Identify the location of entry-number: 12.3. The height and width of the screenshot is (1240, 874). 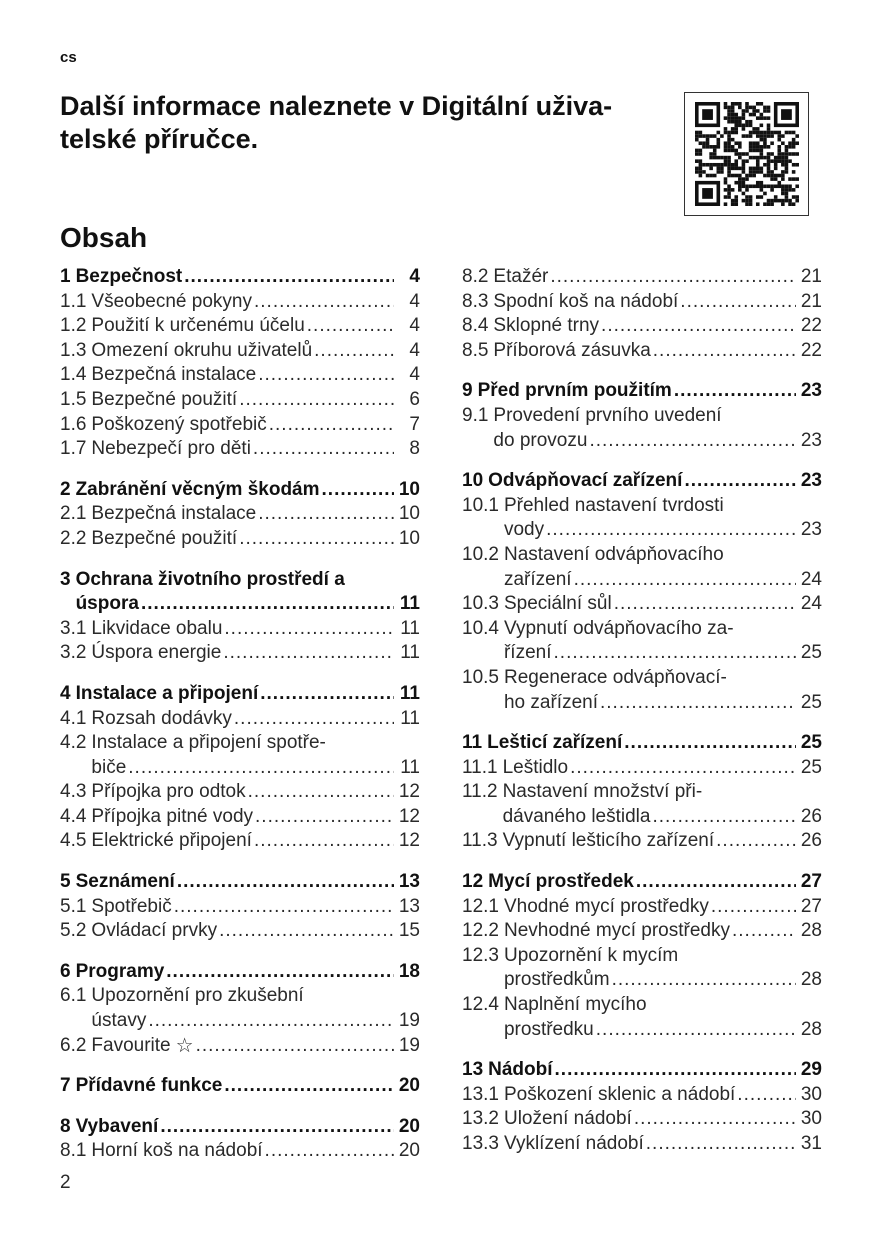
(480, 955).